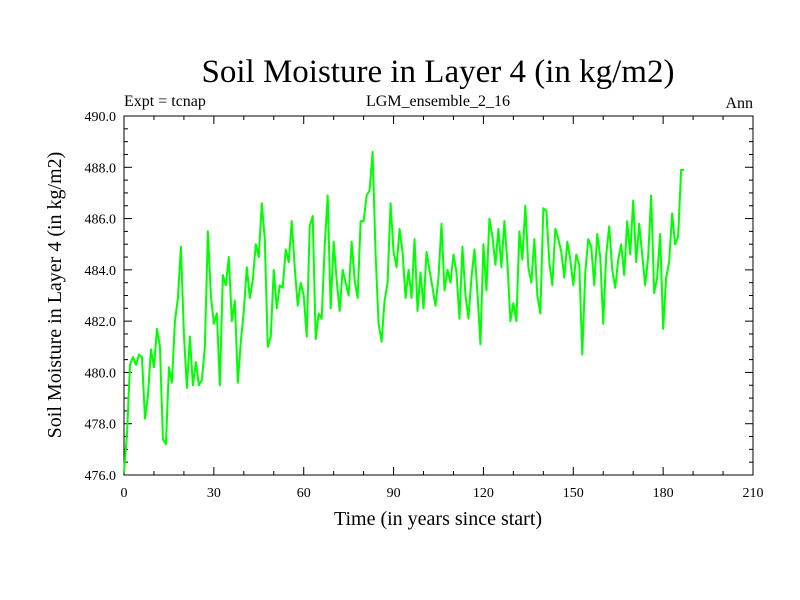 The image size is (800, 600). I want to click on chart-subtitle-center: LGM_ensemble_2_16, so click(438, 101).